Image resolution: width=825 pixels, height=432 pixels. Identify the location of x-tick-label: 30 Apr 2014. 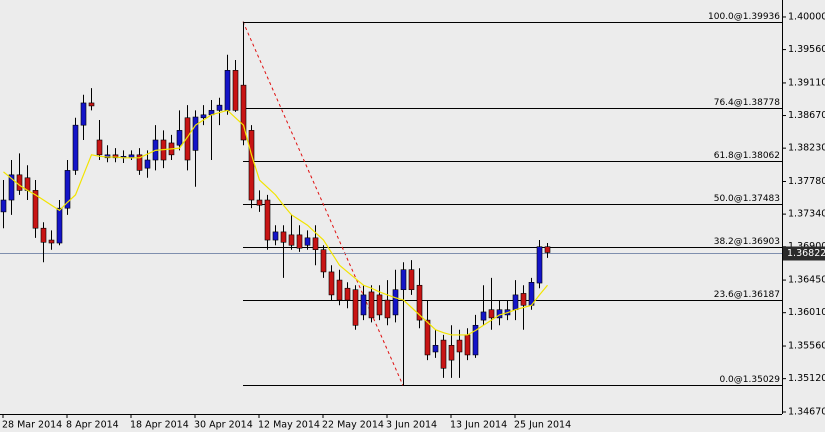
(223, 425).